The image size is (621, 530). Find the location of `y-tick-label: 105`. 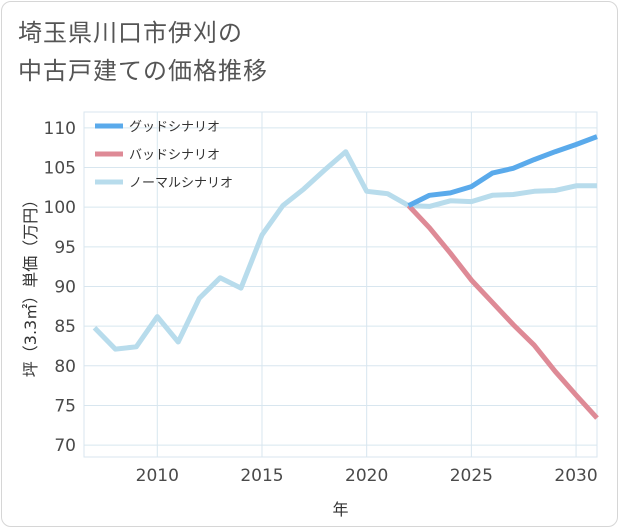

y-tick-label: 105 is located at coordinates (60, 169).